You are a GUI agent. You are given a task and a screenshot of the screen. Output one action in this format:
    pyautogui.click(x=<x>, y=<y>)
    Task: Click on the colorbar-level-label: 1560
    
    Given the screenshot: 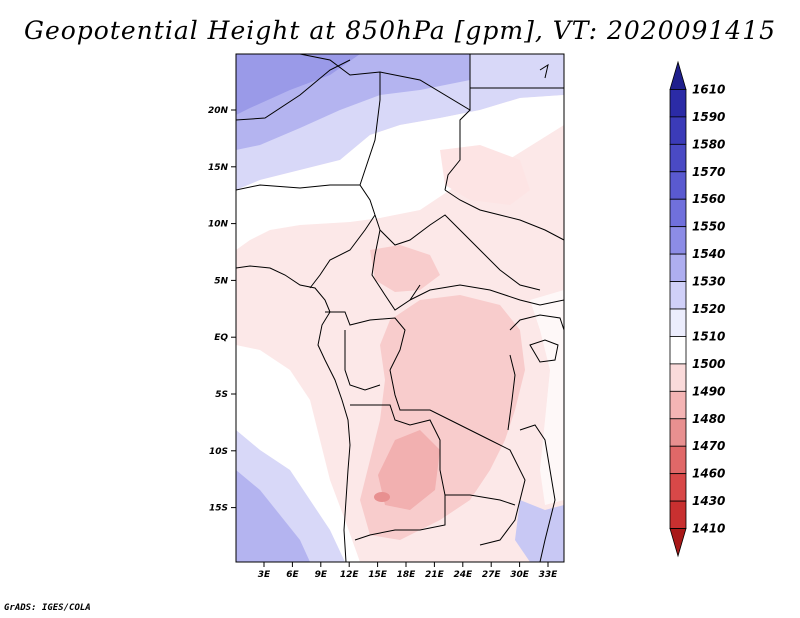 What is the action you would take?
    pyautogui.click(x=708, y=199)
    